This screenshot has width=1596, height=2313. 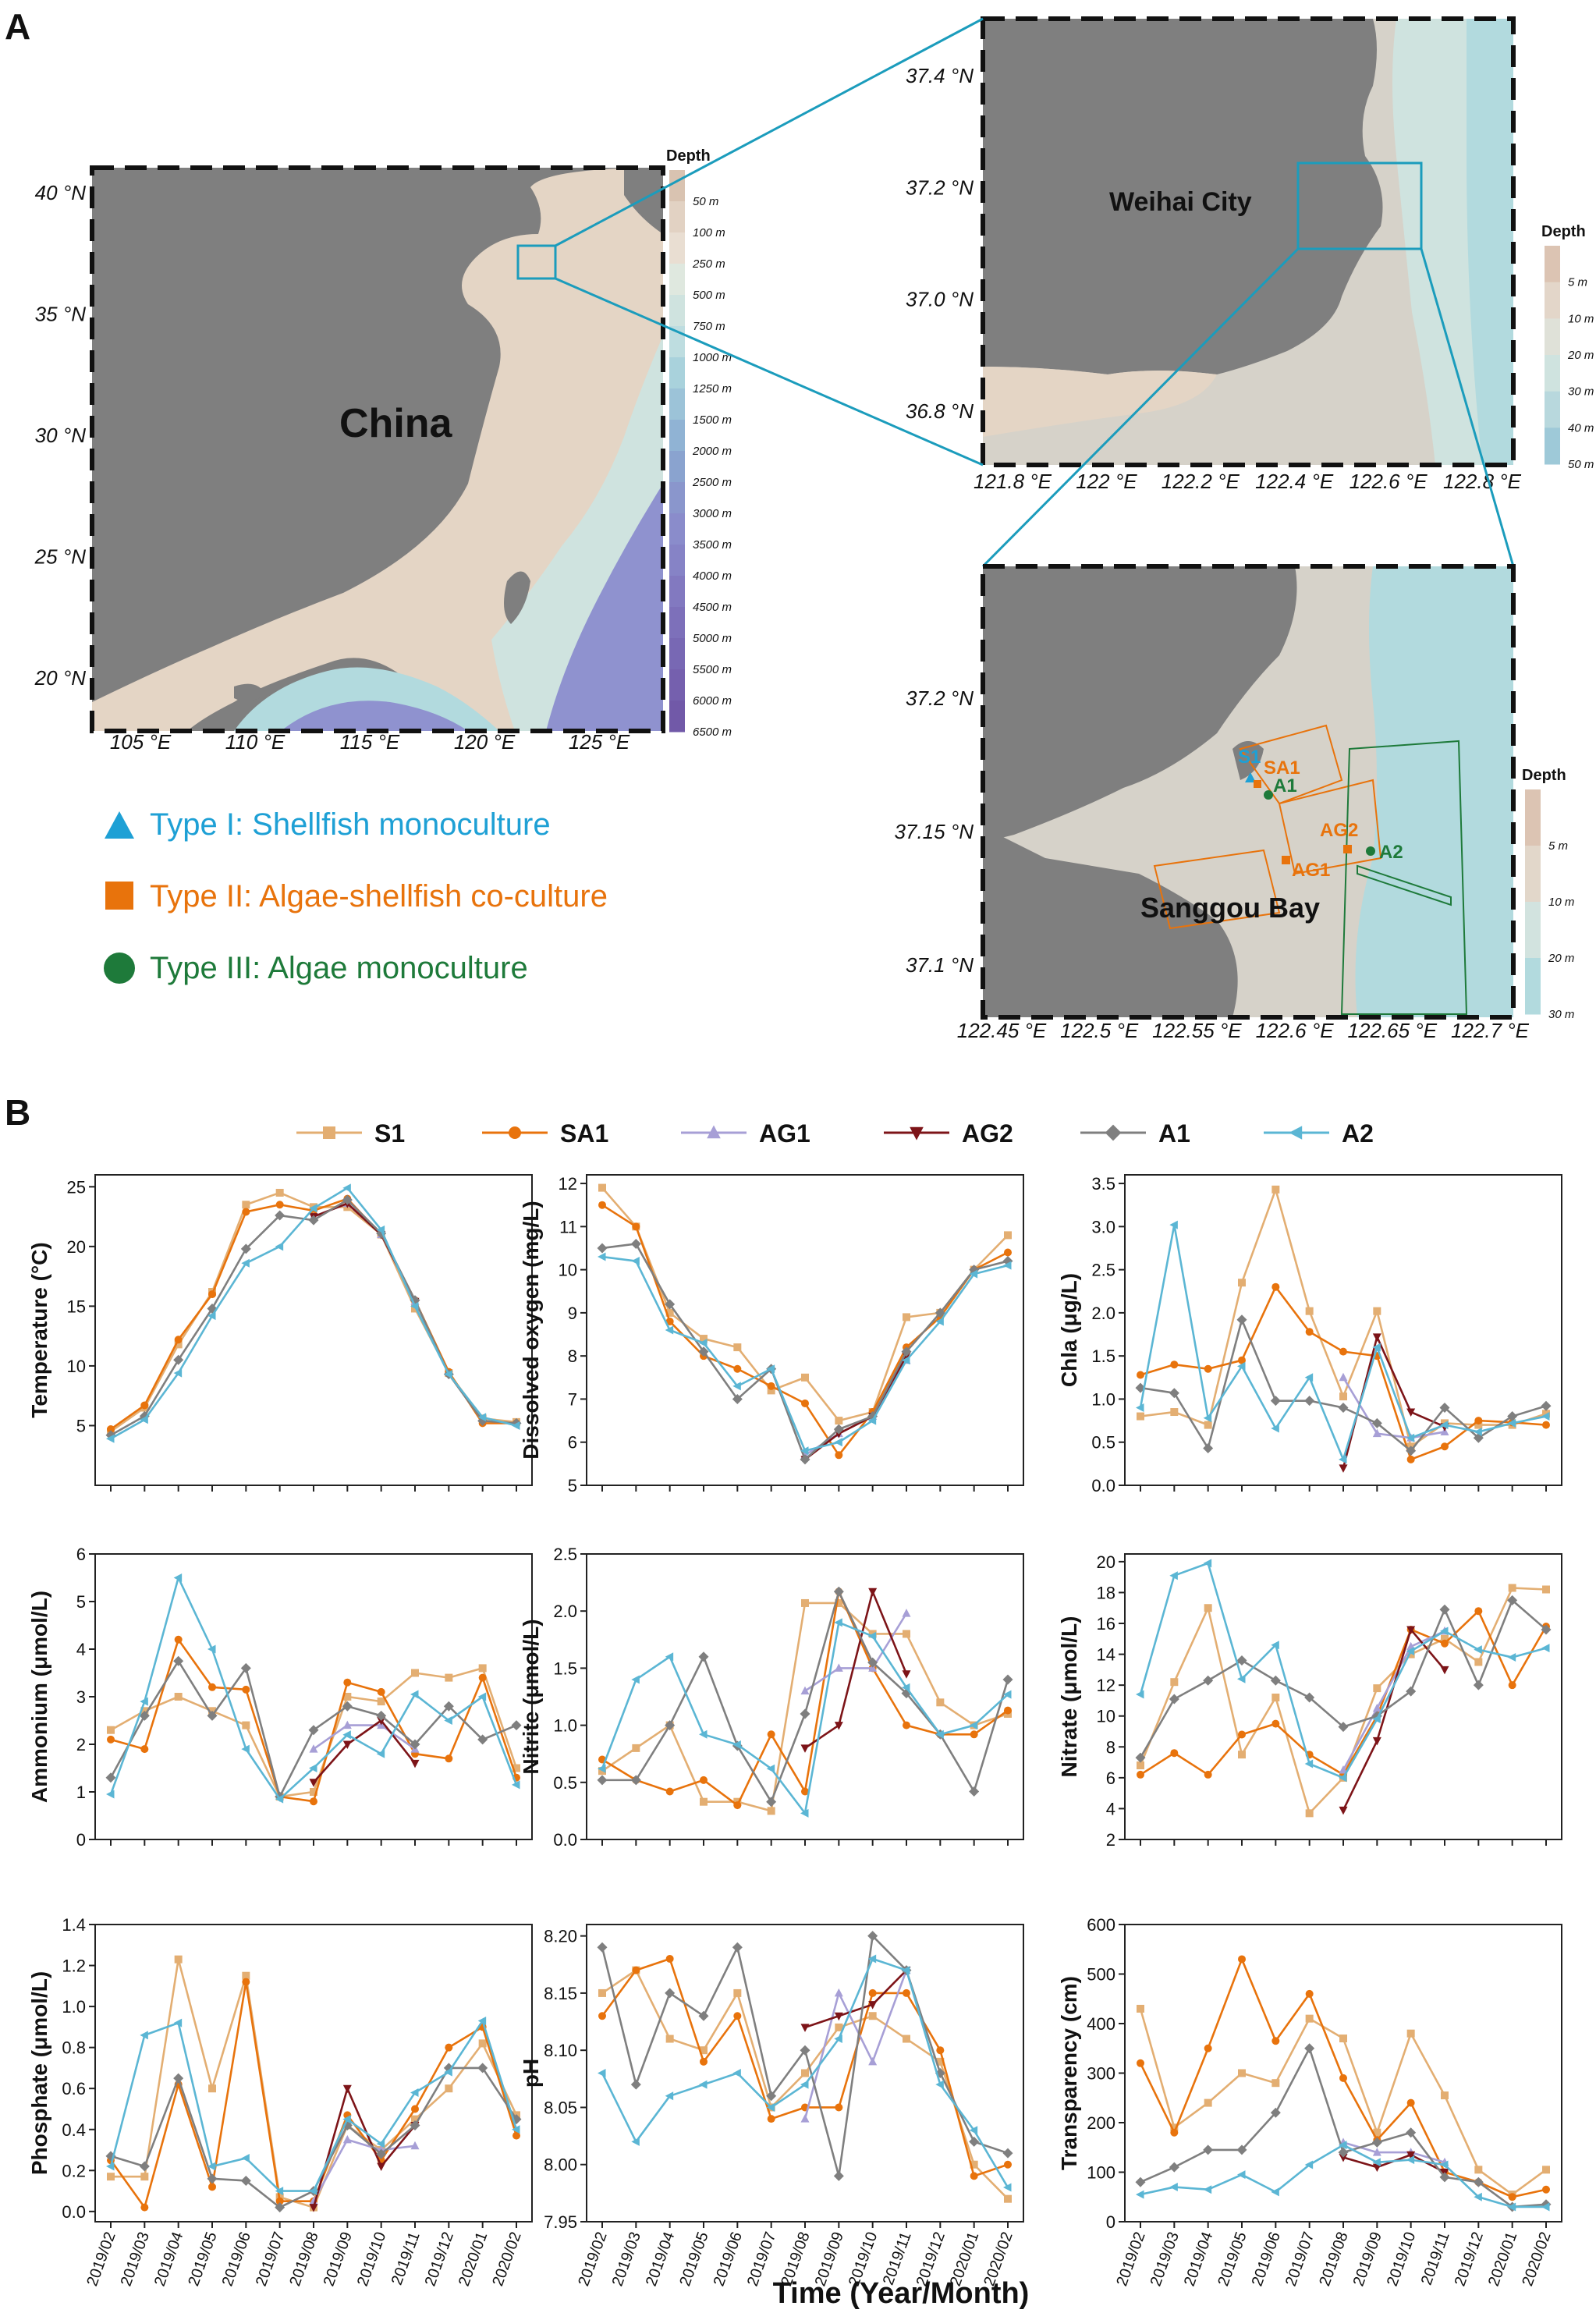 I want to click on y-axis-label: pH, so click(x=531, y=2073).